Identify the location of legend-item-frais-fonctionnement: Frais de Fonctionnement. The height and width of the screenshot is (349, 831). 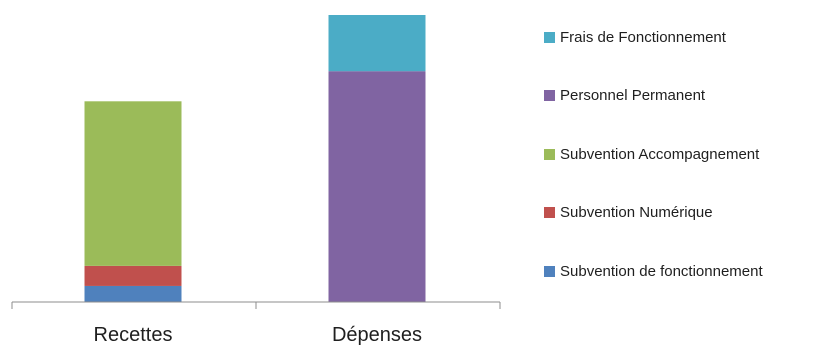
(653, 37).